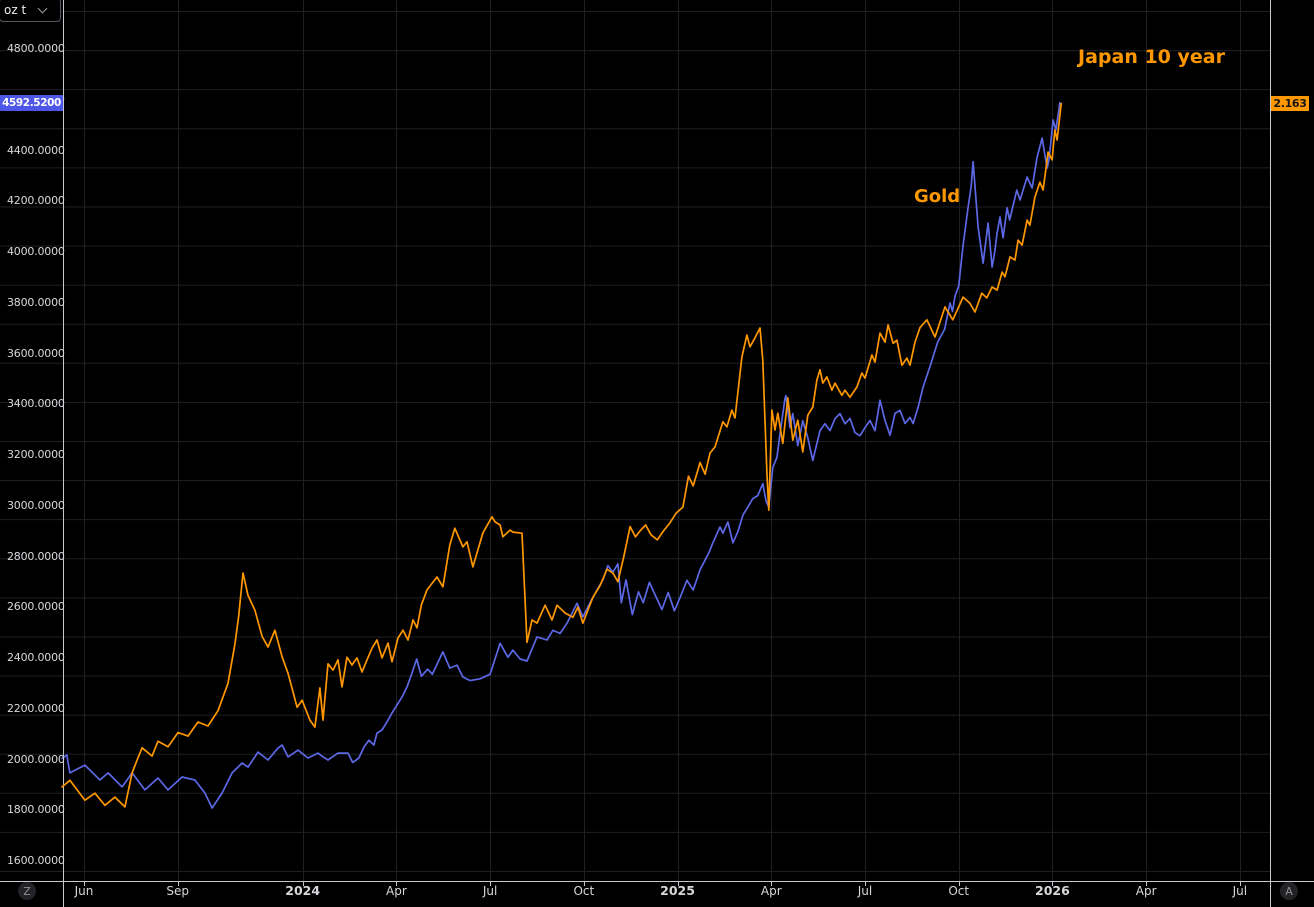  Describe the element at coordinates (36, 505) in the screenshot. I see `left-axis-tick: 3000.0000` at that location.